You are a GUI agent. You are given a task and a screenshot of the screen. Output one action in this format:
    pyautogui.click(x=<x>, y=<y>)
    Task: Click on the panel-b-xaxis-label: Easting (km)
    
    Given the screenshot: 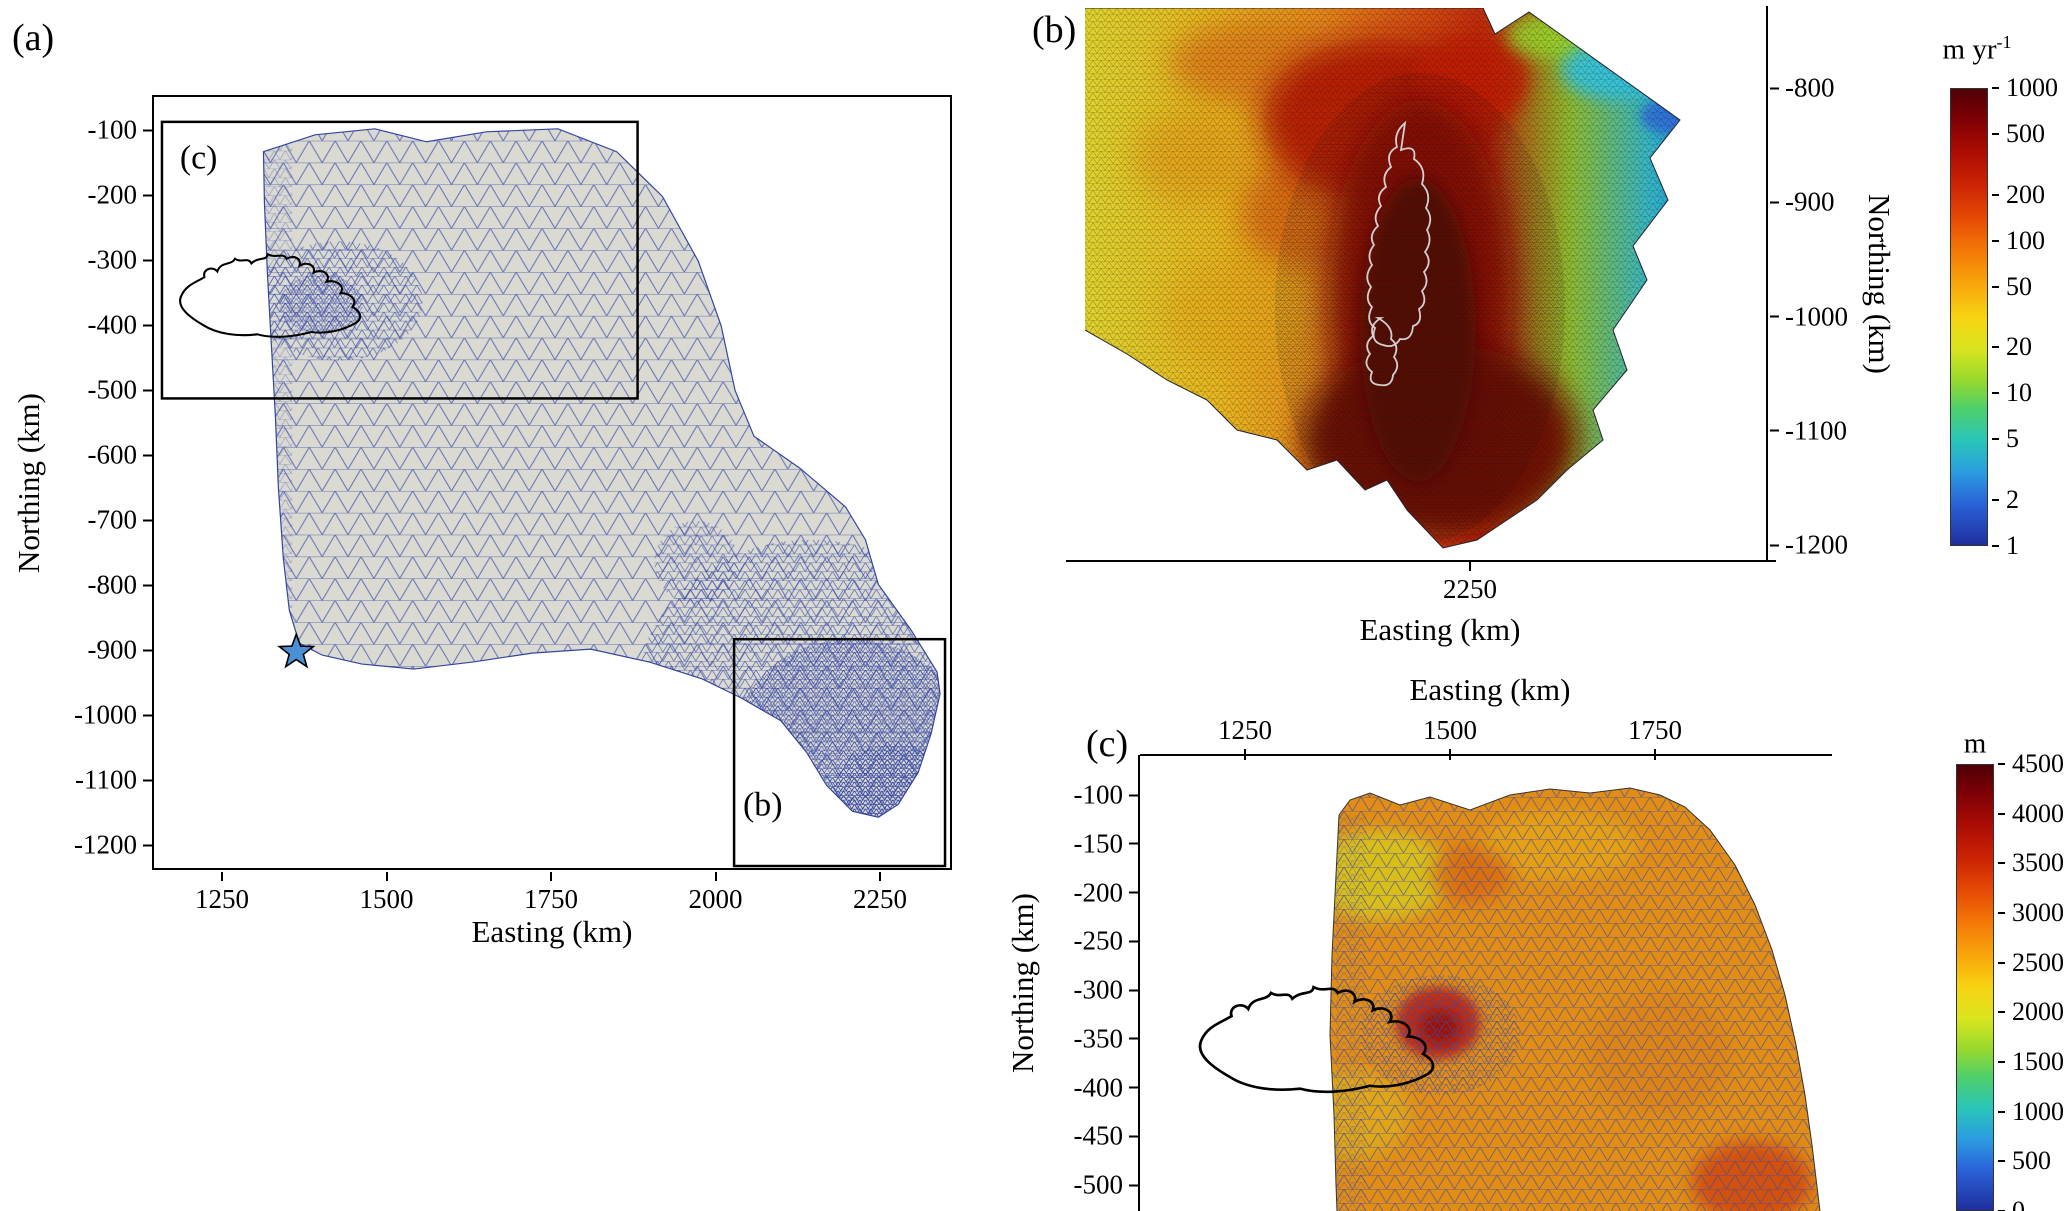 What is the action you would take?
    pyautogui.click(x=1440, y=629)
    